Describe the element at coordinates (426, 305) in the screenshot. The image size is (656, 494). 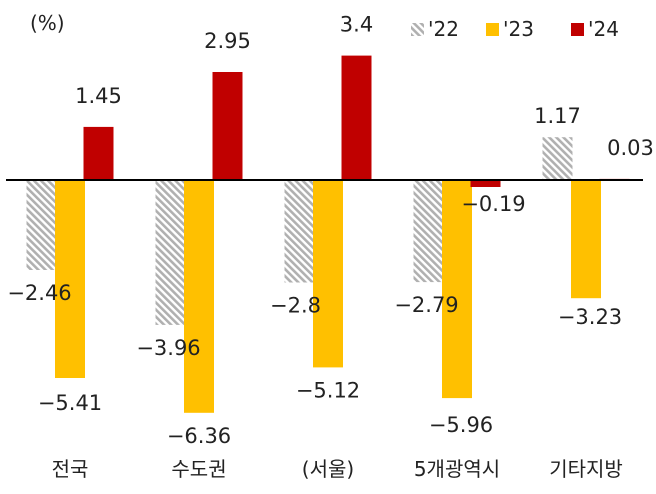
I see `data-label-0-3: −2.79` at that location.